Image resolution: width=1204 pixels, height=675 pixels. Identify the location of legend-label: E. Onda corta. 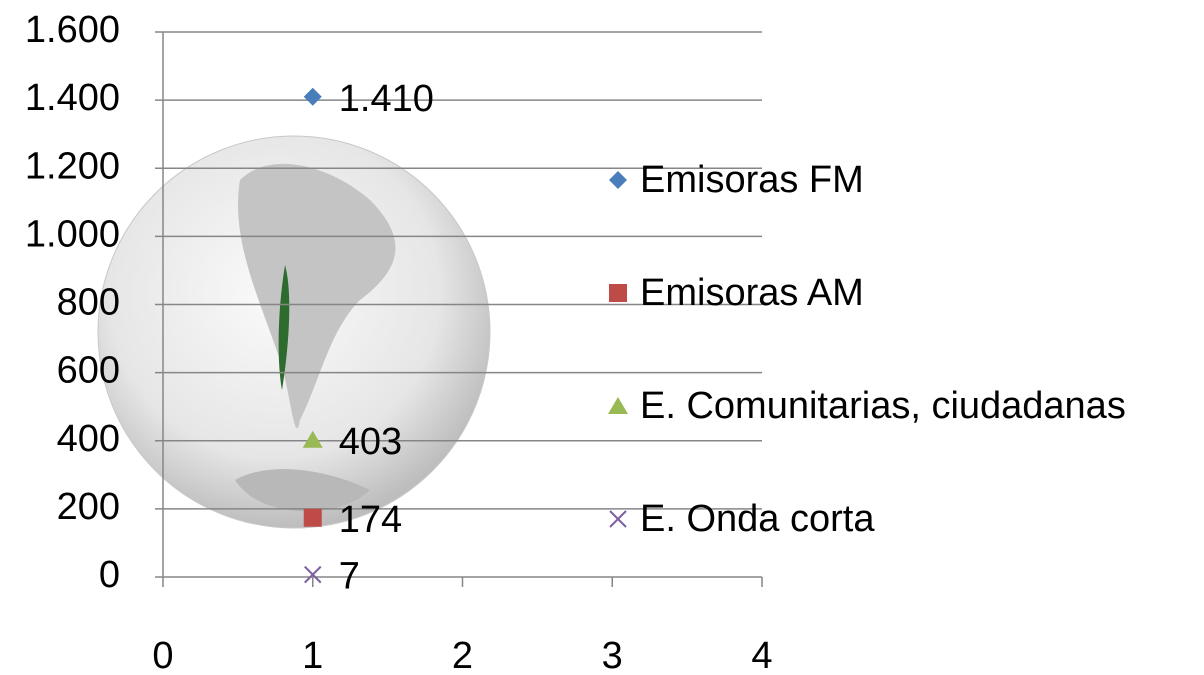
(757, 519).